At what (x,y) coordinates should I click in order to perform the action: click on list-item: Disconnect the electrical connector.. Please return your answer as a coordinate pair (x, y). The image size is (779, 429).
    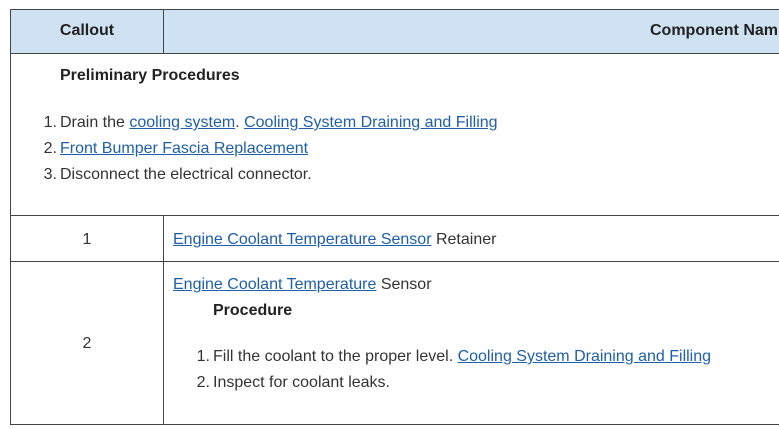
    Looking at the image, I should click on (186, 175).